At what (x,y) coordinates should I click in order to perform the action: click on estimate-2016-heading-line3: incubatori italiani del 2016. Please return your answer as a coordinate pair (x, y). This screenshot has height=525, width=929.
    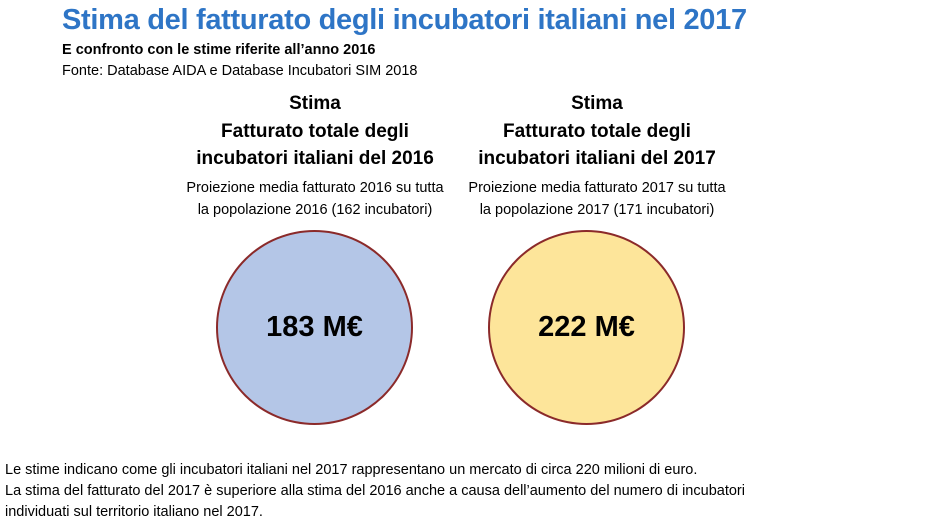
    Looking at the image, I should click on (315, 158).